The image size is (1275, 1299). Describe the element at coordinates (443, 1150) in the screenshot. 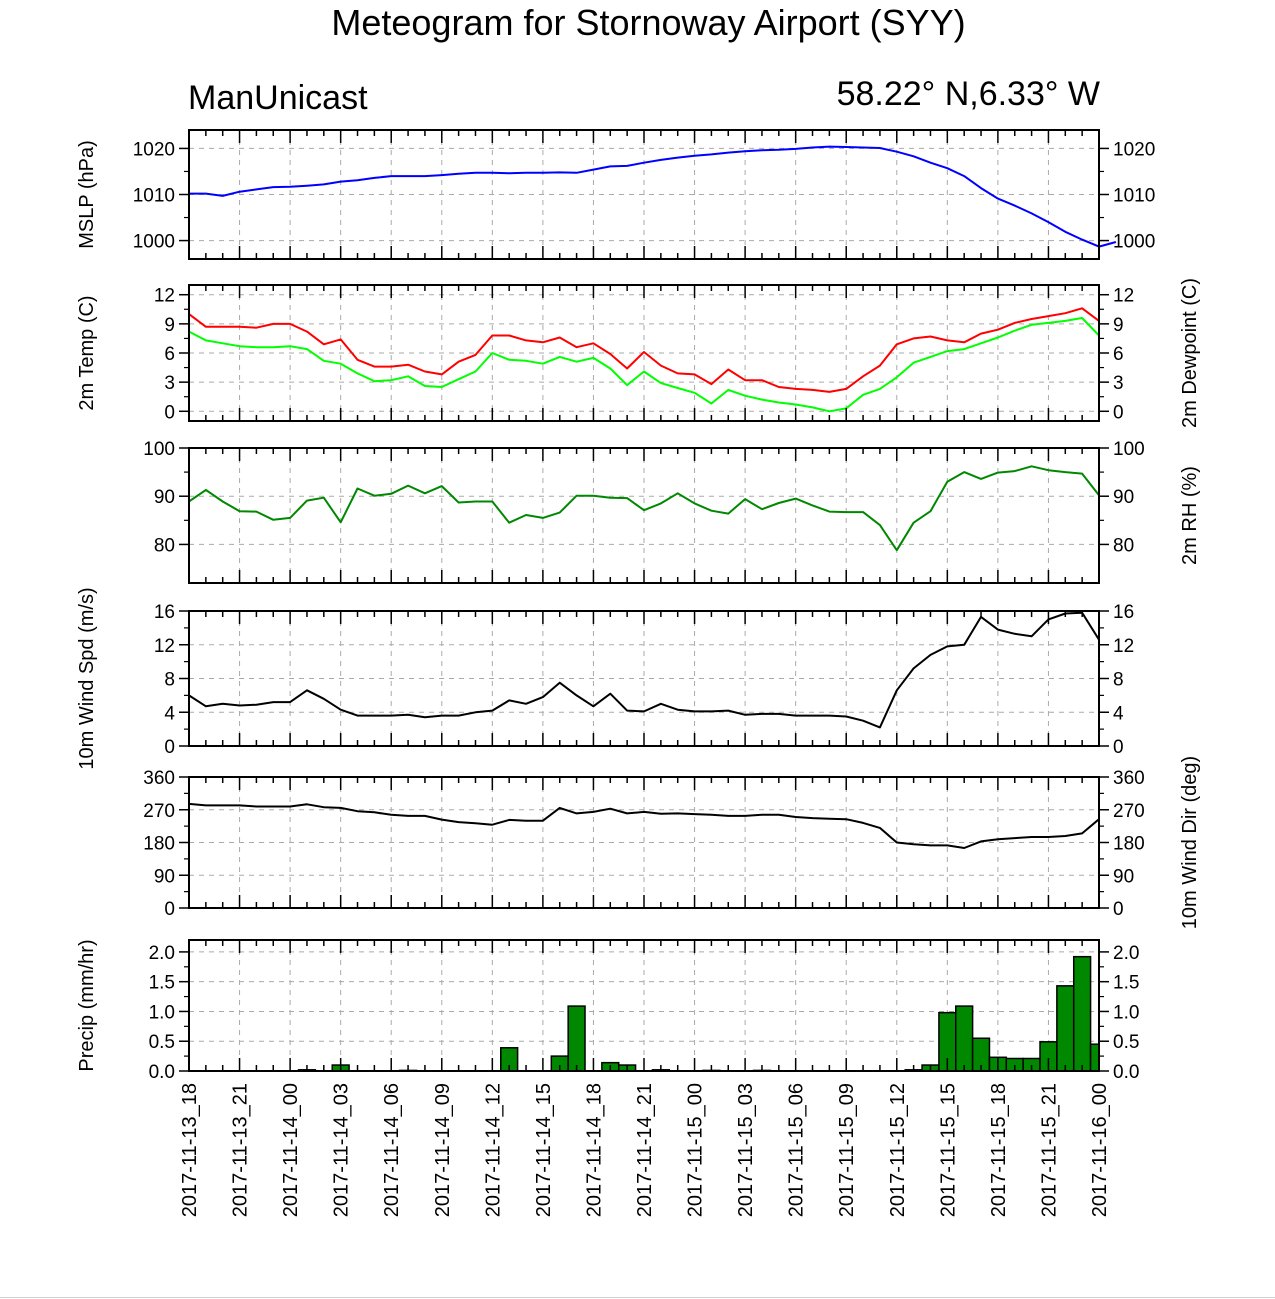

I see `x-tick-label: 2017-11-14_09` at that location.